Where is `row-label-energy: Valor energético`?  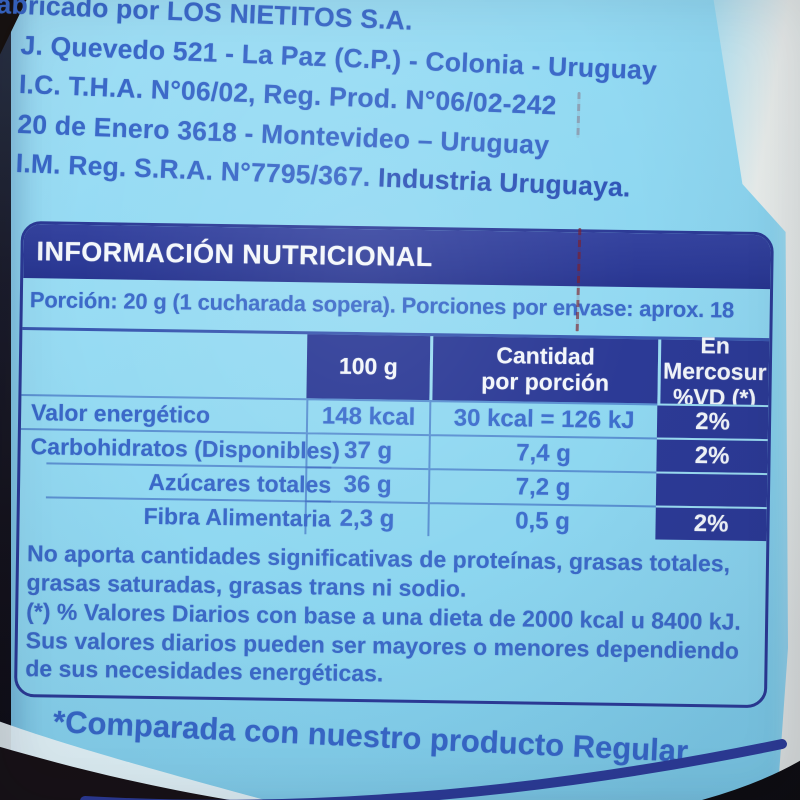
row-label-energy: Valor energético is located at coordinates (163, 413).